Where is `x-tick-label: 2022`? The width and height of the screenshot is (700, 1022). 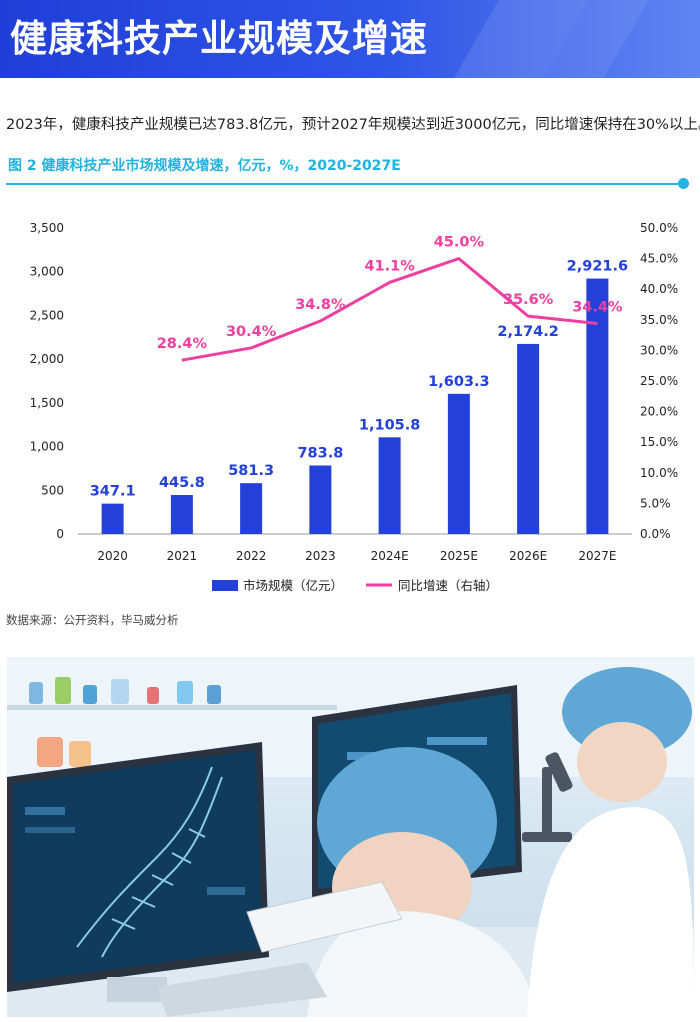
x-tick-label: 2022 is located at coordinates (251, 556).